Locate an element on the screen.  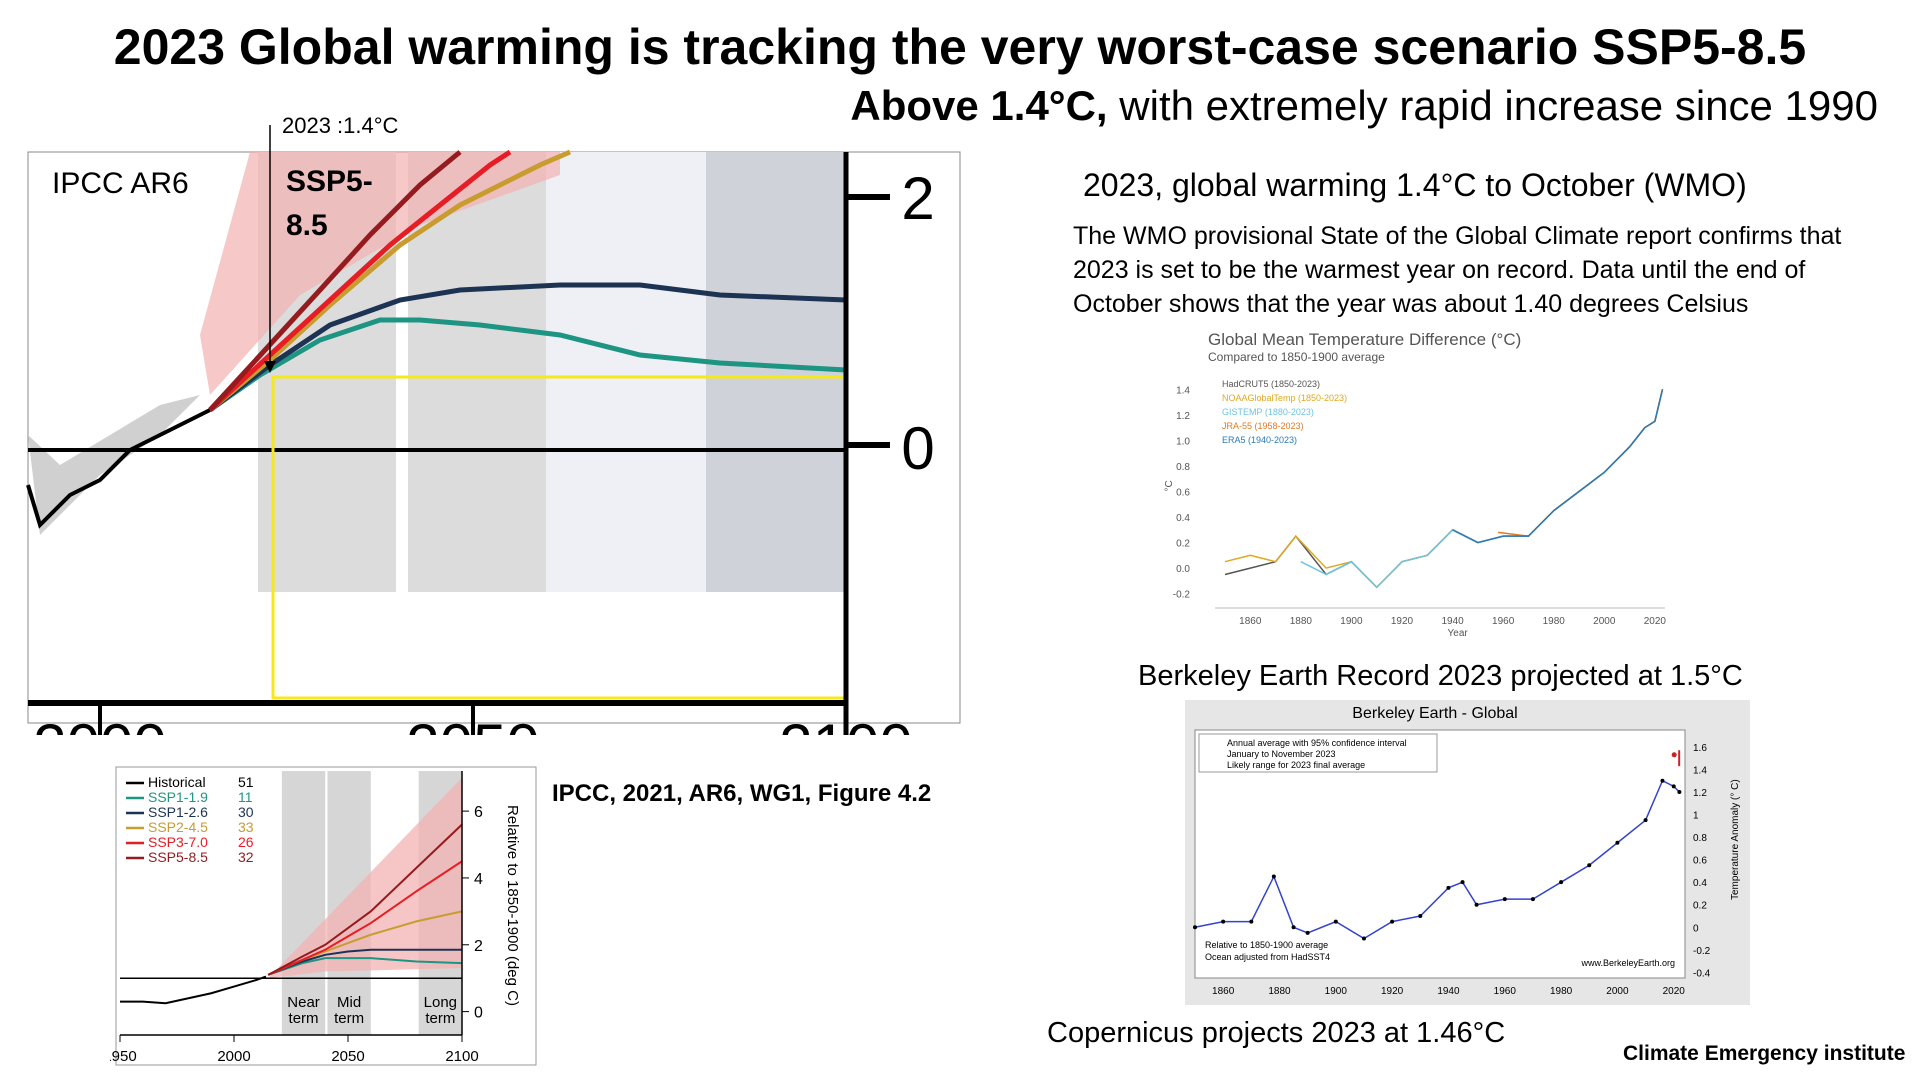
wmo-legend-0: HadCRUT5 (1850-2023) is located at coordinates (1271, 384).